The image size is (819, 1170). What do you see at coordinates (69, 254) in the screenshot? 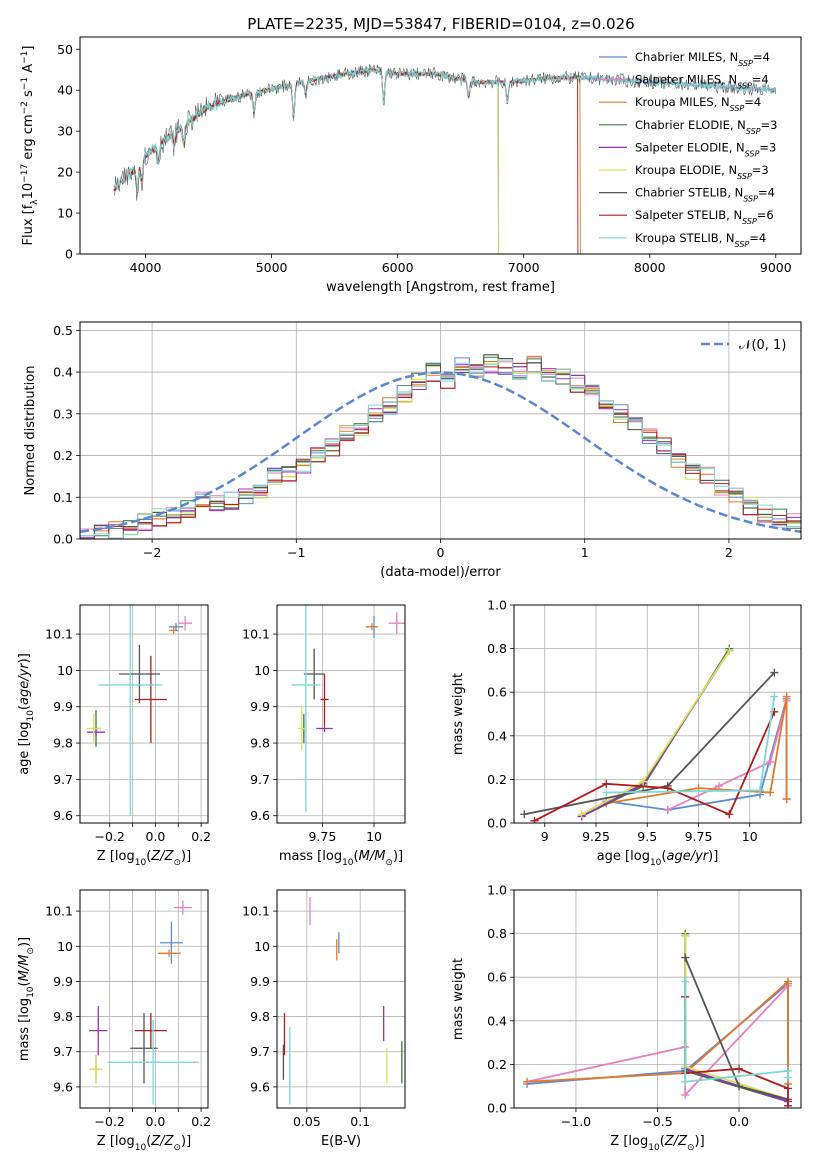
I see `y-tick-label: 0` at bounding box center [69, 254].